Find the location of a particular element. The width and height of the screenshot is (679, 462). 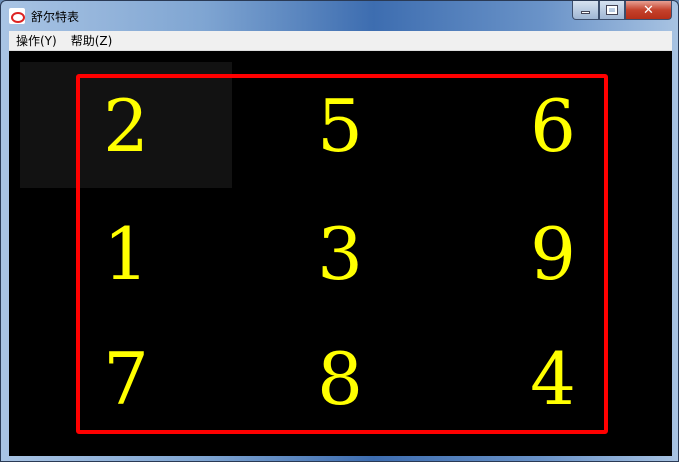

highlighted-cell is located at coordinates (126, 125).